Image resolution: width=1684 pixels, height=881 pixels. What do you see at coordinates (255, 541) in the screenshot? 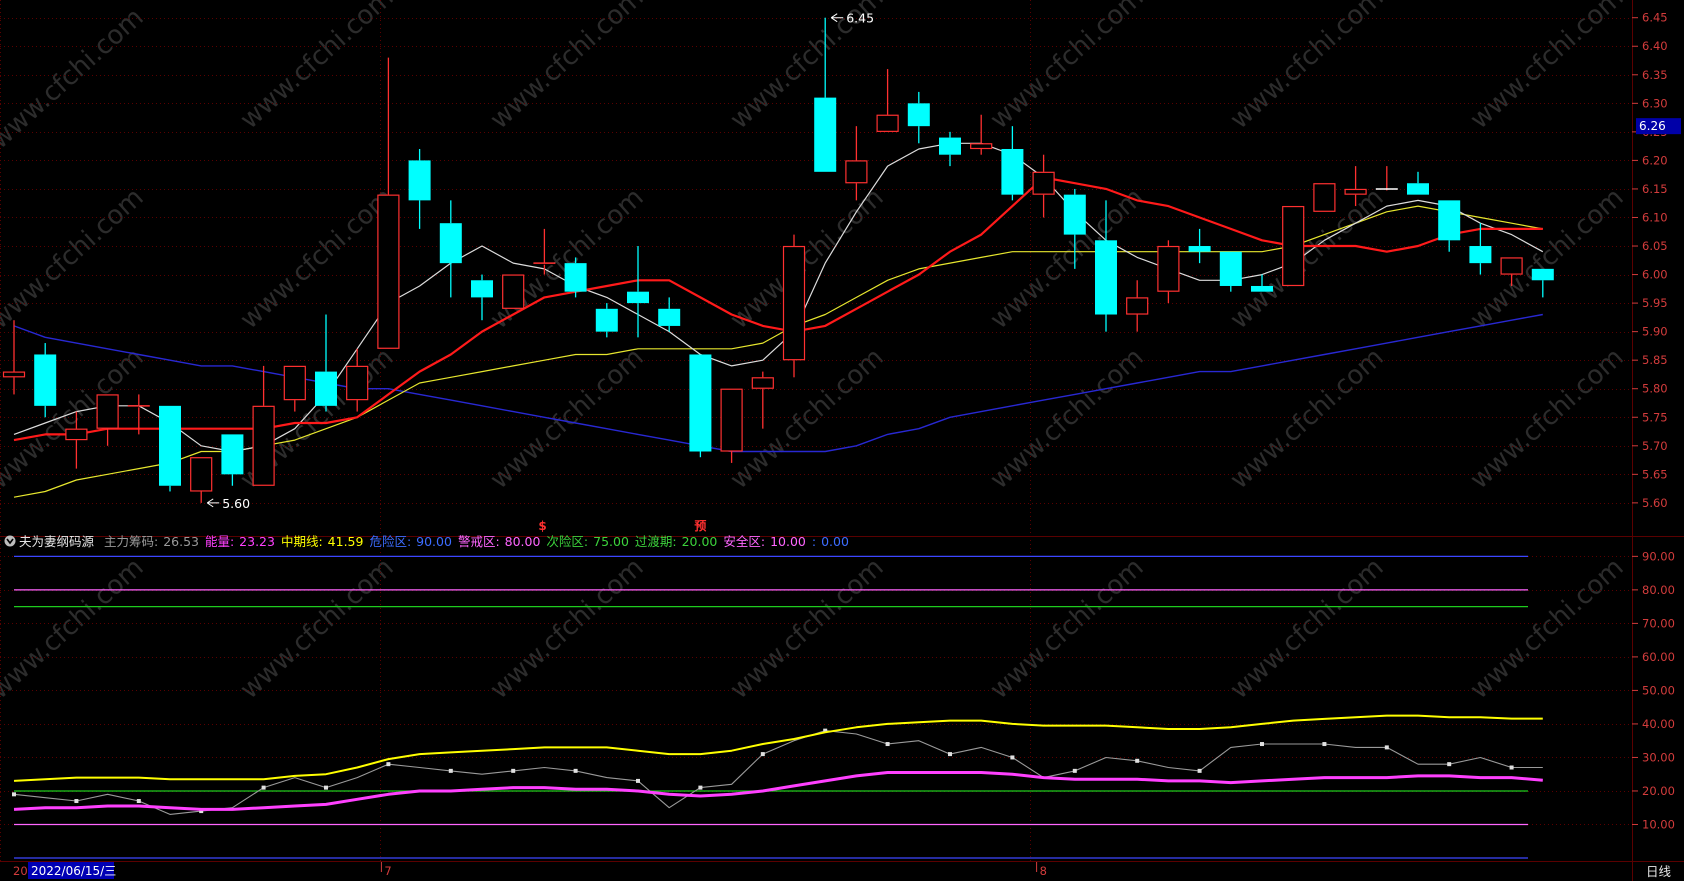
I see `legend-value: 23.23` at bounding box center [255, 541].